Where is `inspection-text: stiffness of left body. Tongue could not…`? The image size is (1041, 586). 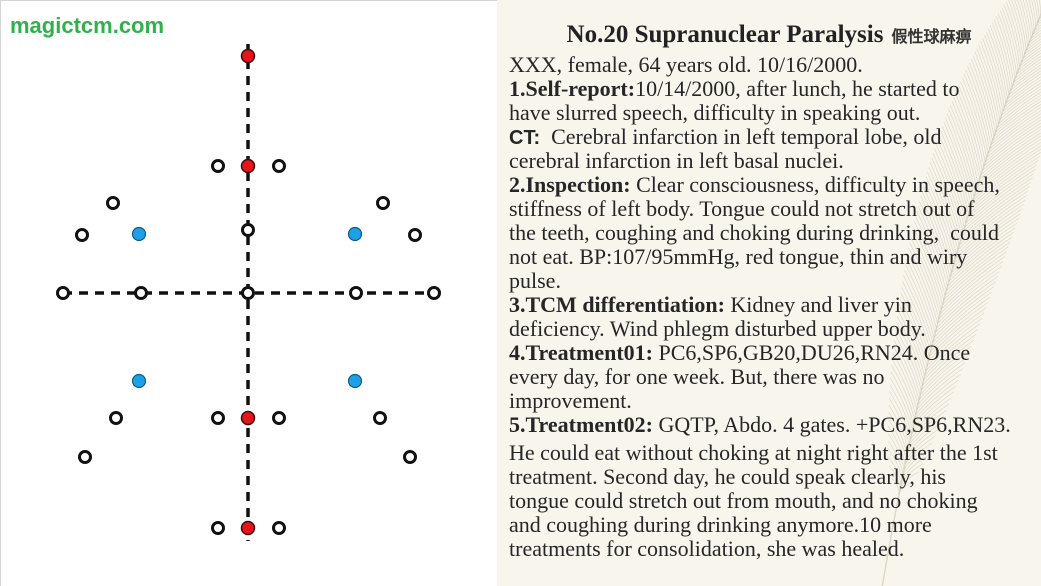
inspection-text: stiffness of left body. Tongue could not… is located at coordinates (742, 208).